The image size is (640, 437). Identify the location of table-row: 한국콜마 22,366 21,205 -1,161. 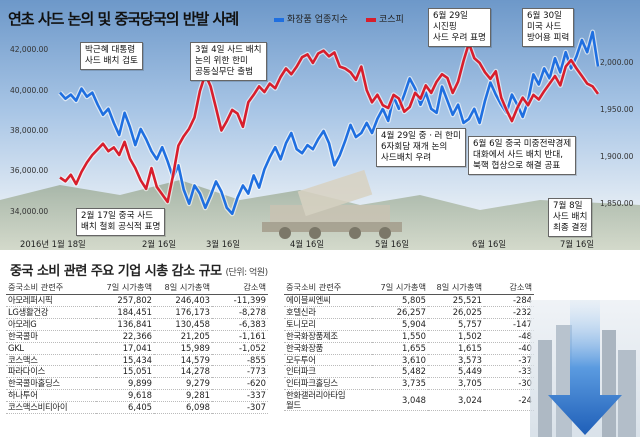
(137, 336).